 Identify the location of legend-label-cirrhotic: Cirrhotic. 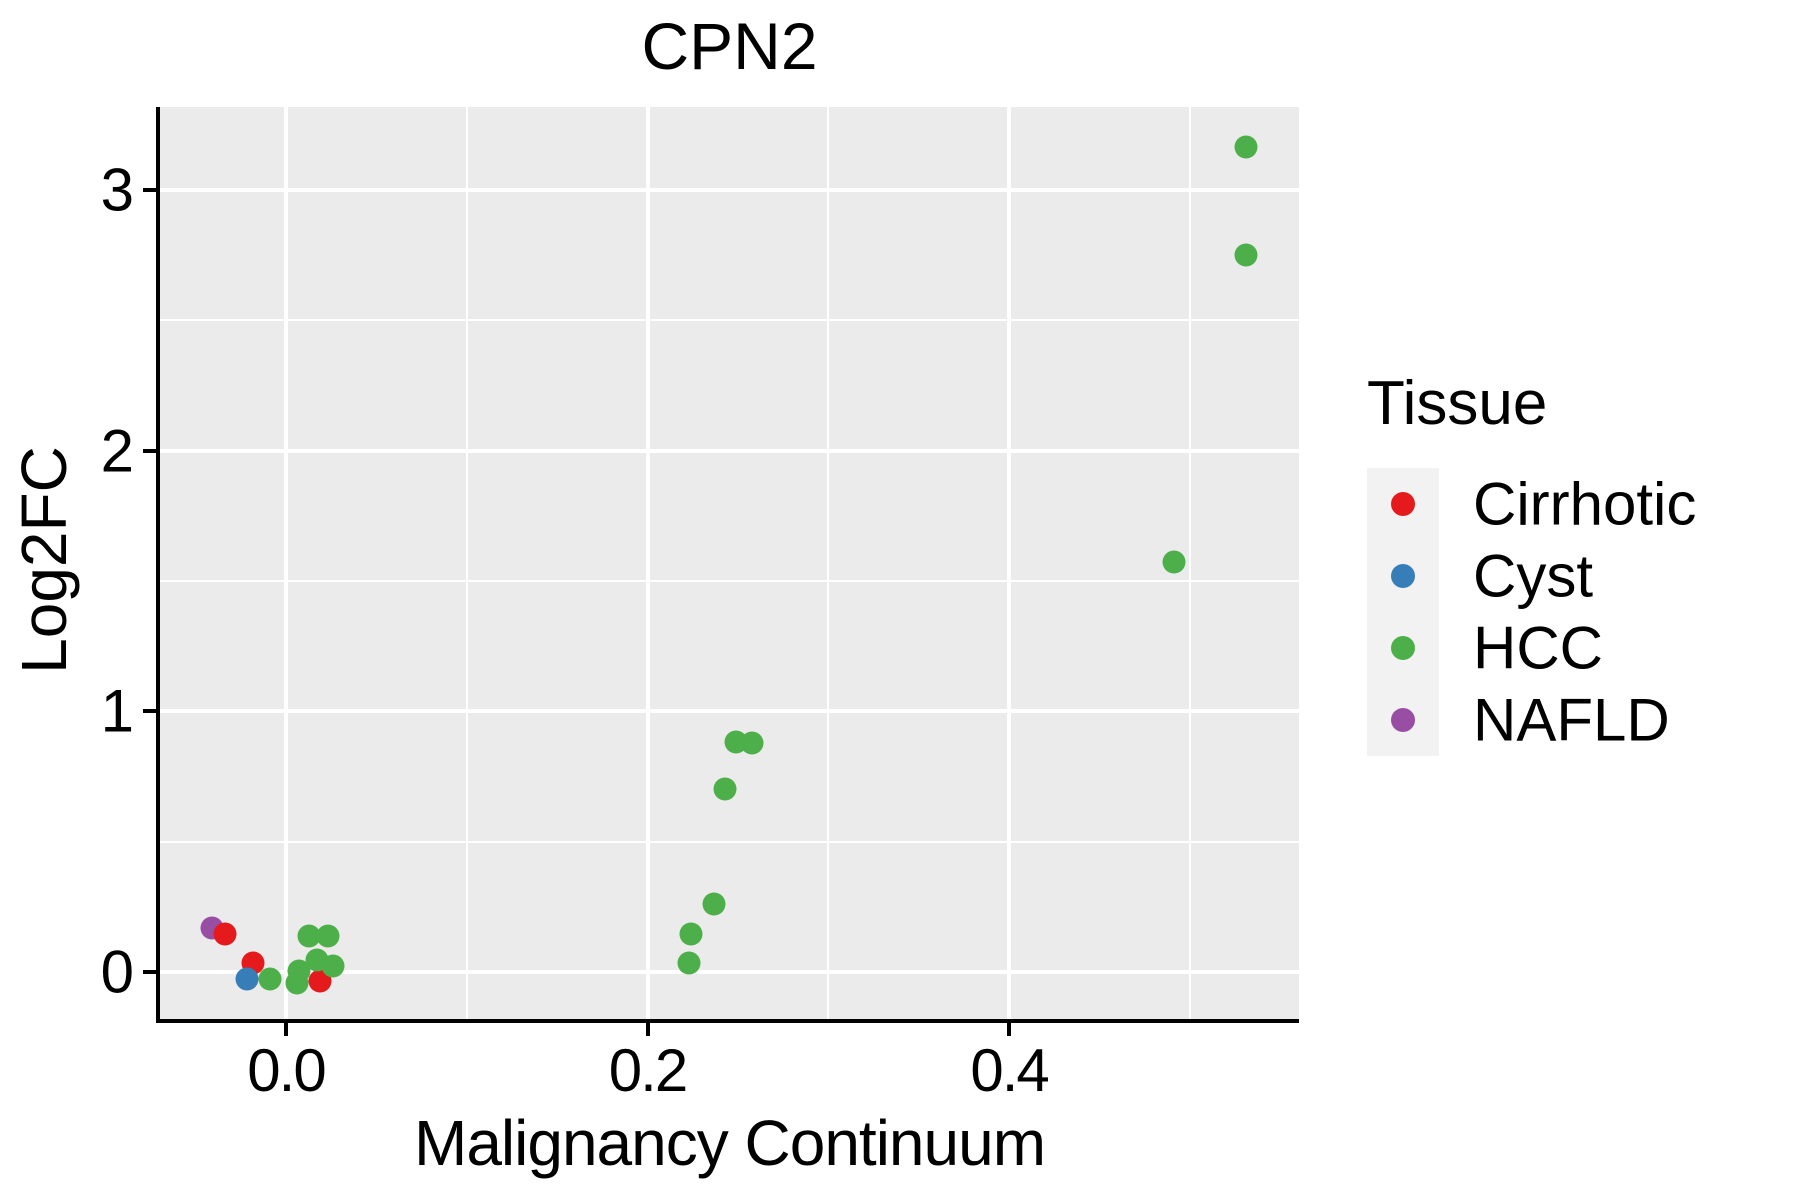
(1585, 504).